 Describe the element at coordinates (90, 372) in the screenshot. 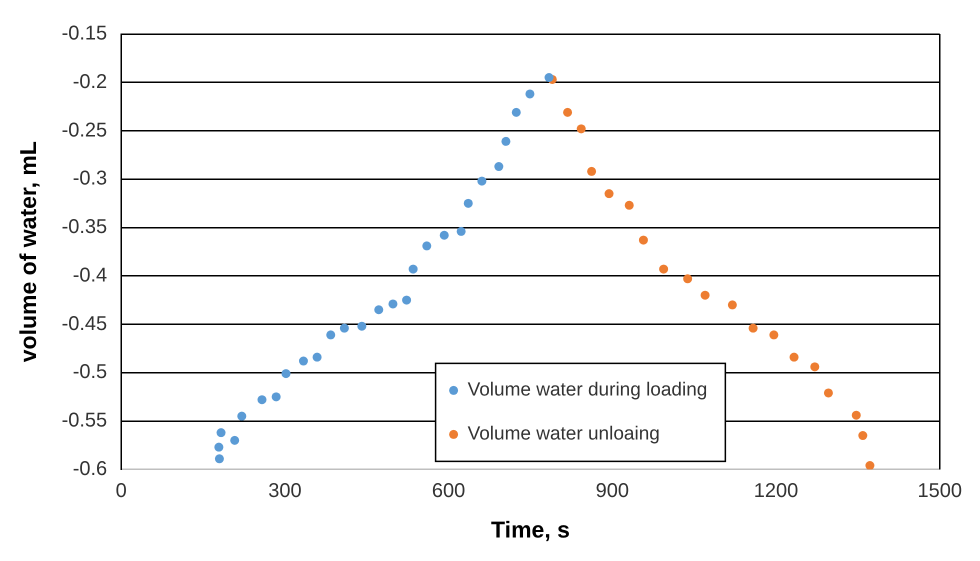

I see `y-tick-label: -0.5` at that location.